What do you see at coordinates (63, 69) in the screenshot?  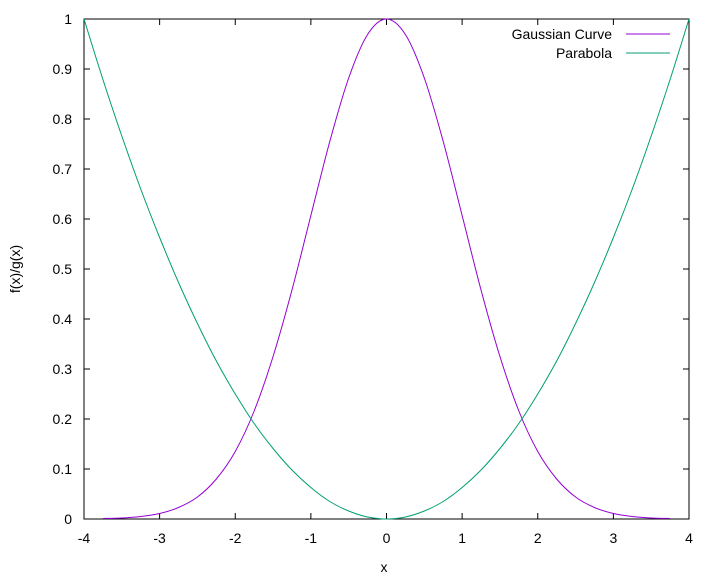 I see `y-tick-label: 0.9` at bounding box center [63, 69].